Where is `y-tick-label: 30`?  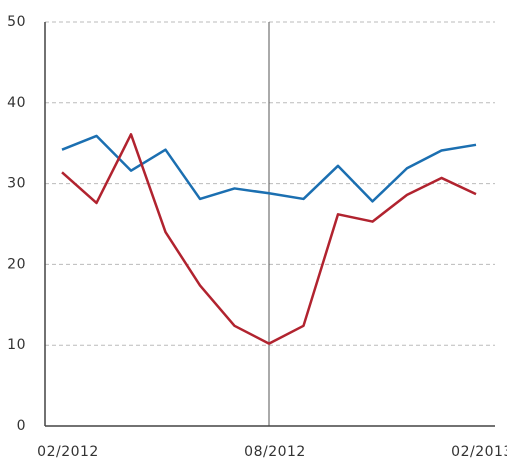
y-tick-label: 30 is located at coordinates (16, 184).